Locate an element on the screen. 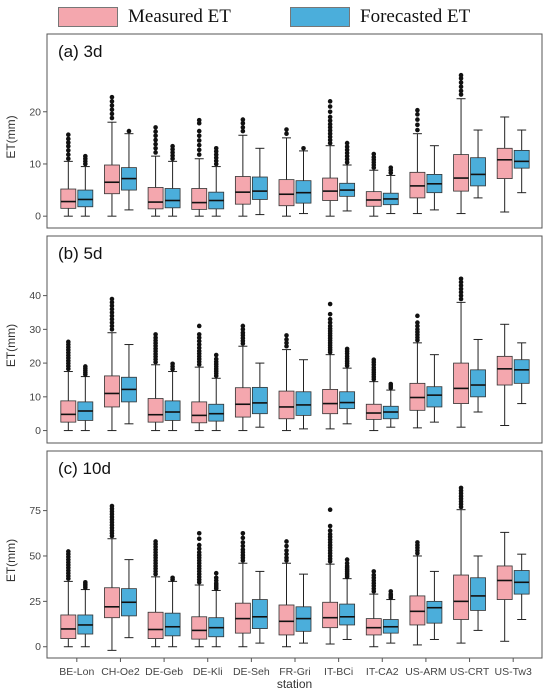  x-tick-label: US-ARM is located at coordinates (425, 672).